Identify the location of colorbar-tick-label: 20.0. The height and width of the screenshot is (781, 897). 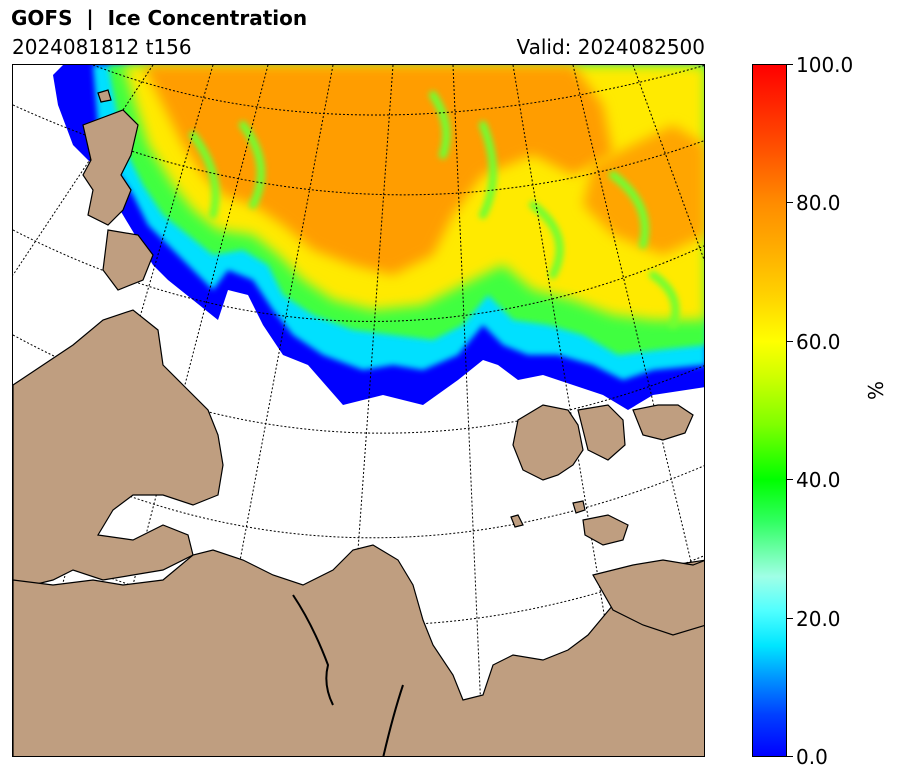
(818, 619).